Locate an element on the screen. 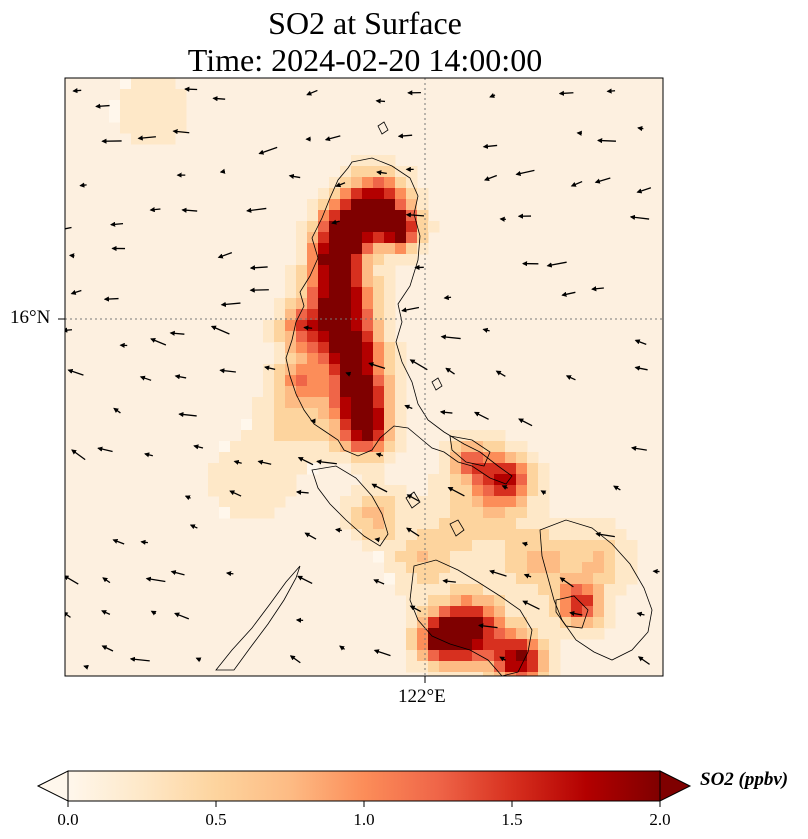  colorbar-gradient is located at coordinates (364, 786).